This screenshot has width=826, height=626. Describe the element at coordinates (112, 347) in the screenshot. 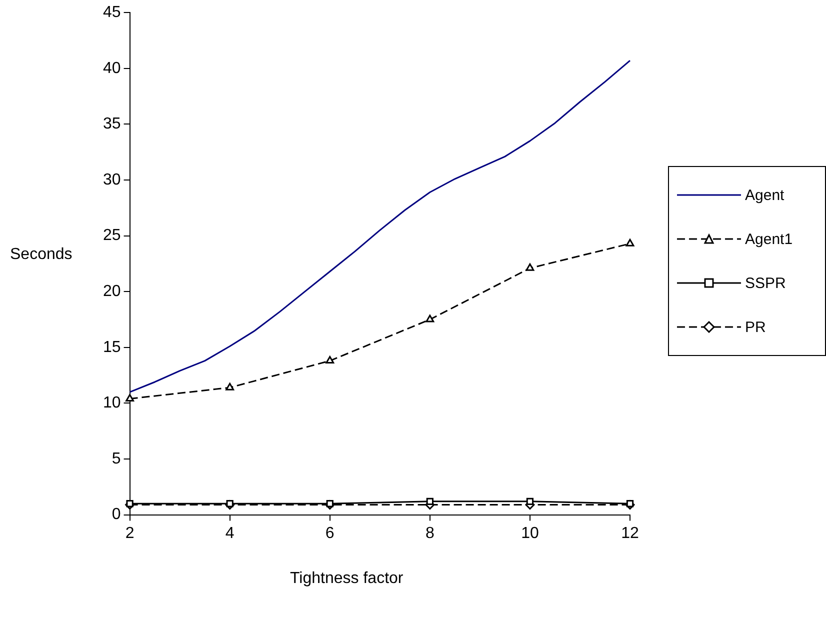

I see `y-tick-label: 15` at that location.